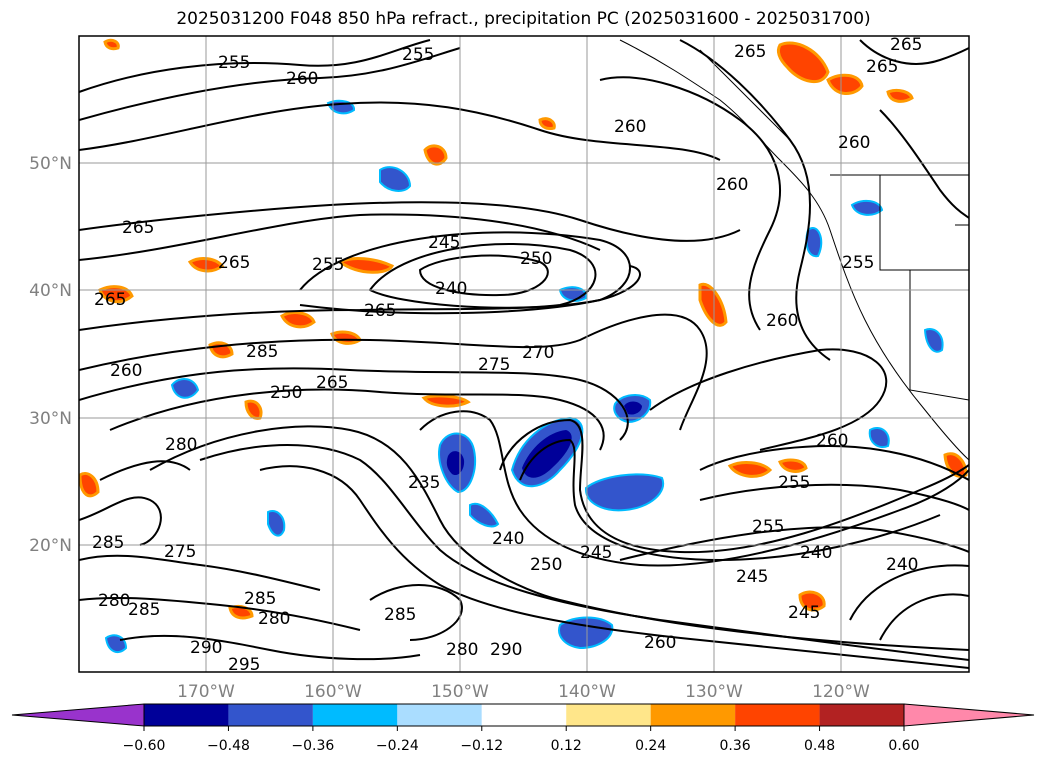 Image resolution: width=1047 pixels, height=765 pixels. I want to click on lon-label: 130°W, so click(714, 692).